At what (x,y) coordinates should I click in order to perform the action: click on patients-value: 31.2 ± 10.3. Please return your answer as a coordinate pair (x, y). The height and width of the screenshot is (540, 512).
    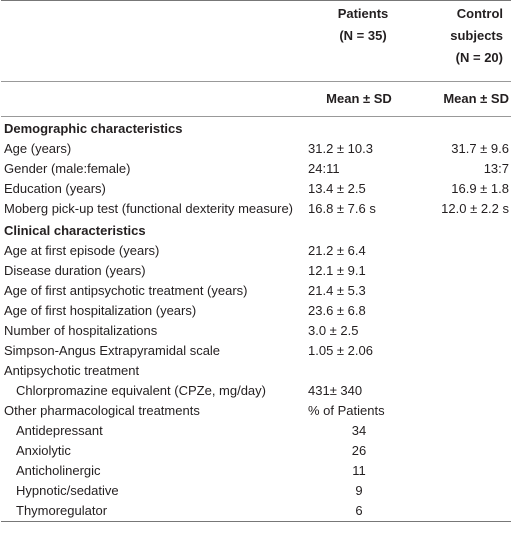
    Looking at the image, I should click on (340, 148).